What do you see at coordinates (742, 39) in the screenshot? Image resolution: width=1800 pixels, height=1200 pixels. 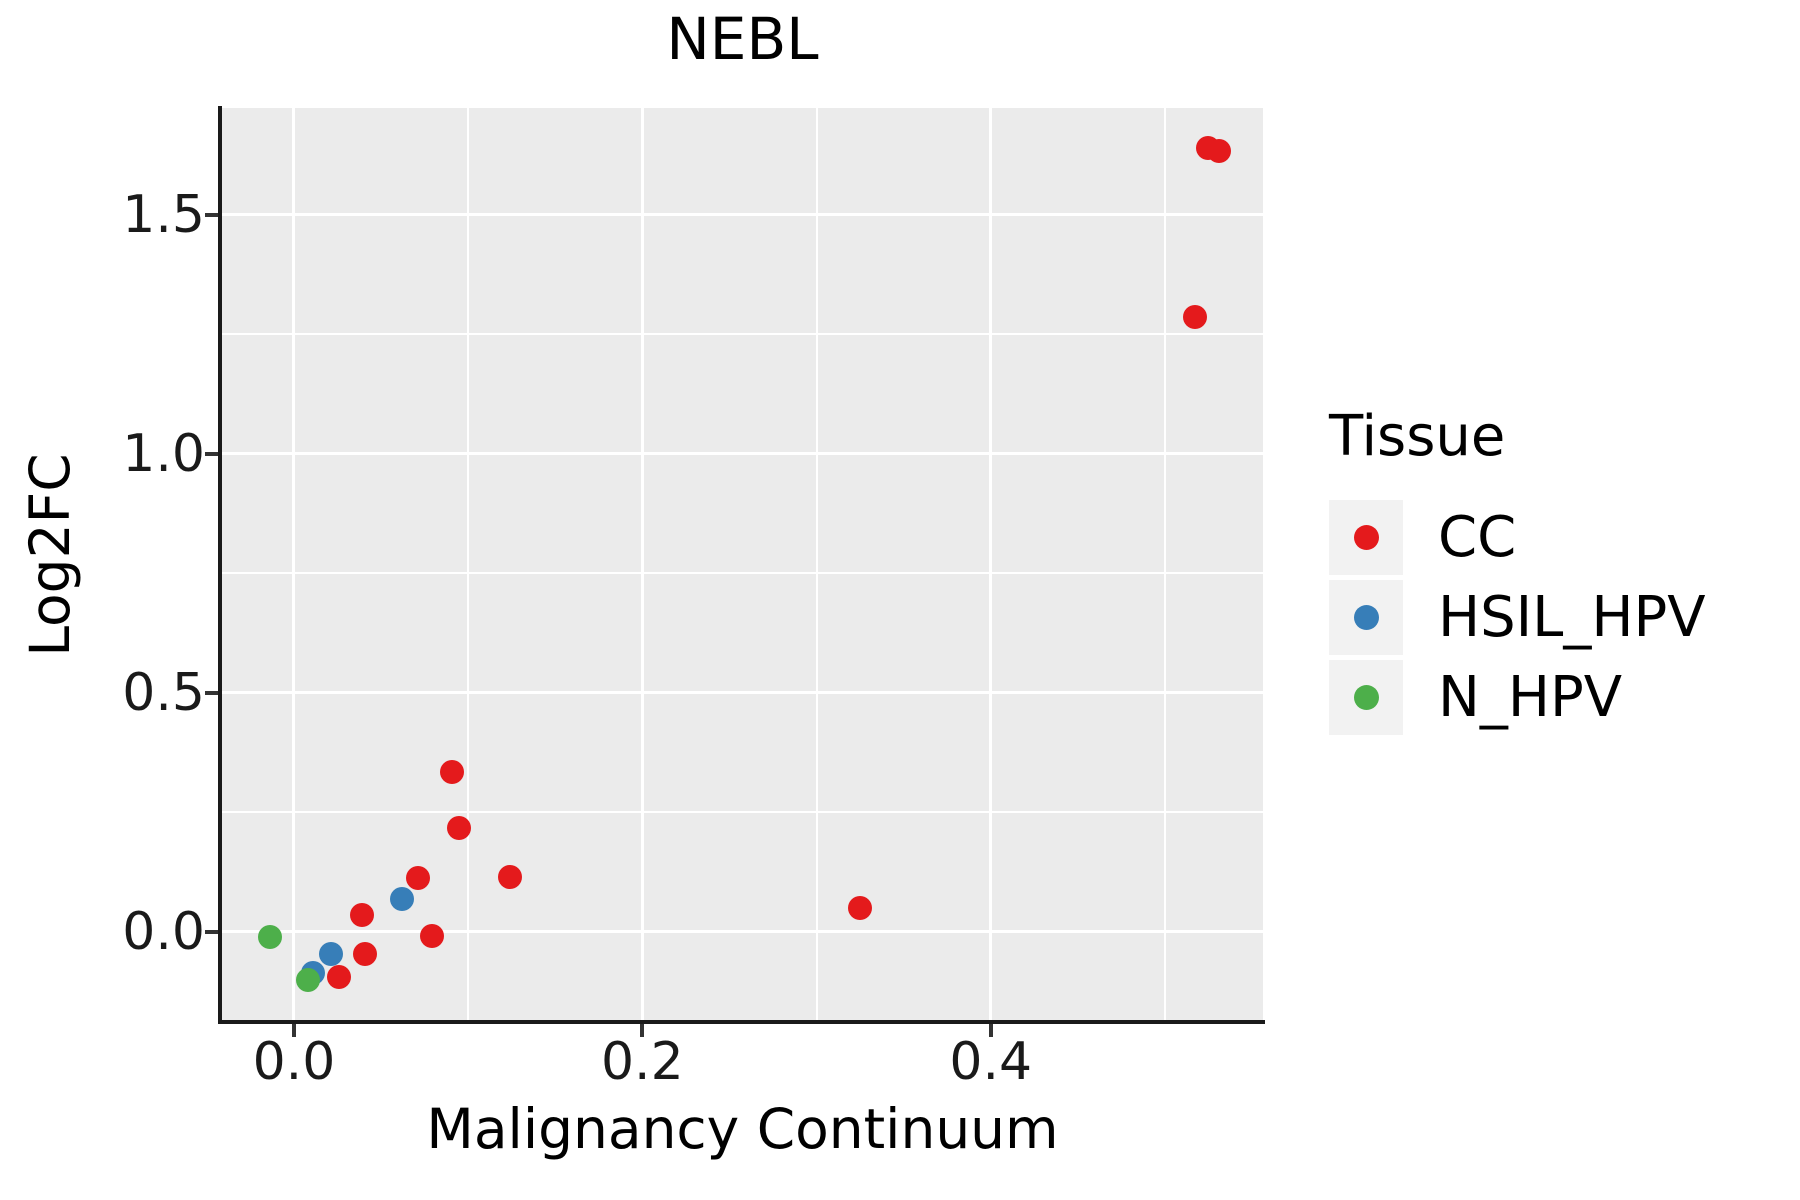 I see `chart-title: NEBL` at bounding box center [742, 39].